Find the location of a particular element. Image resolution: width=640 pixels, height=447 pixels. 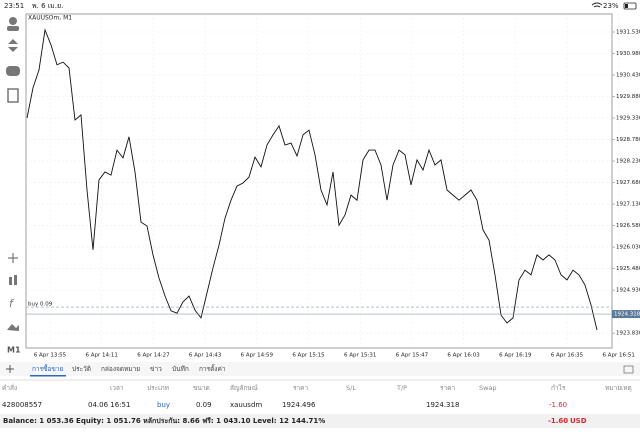

battery-level is located at coordinates (626, 6).